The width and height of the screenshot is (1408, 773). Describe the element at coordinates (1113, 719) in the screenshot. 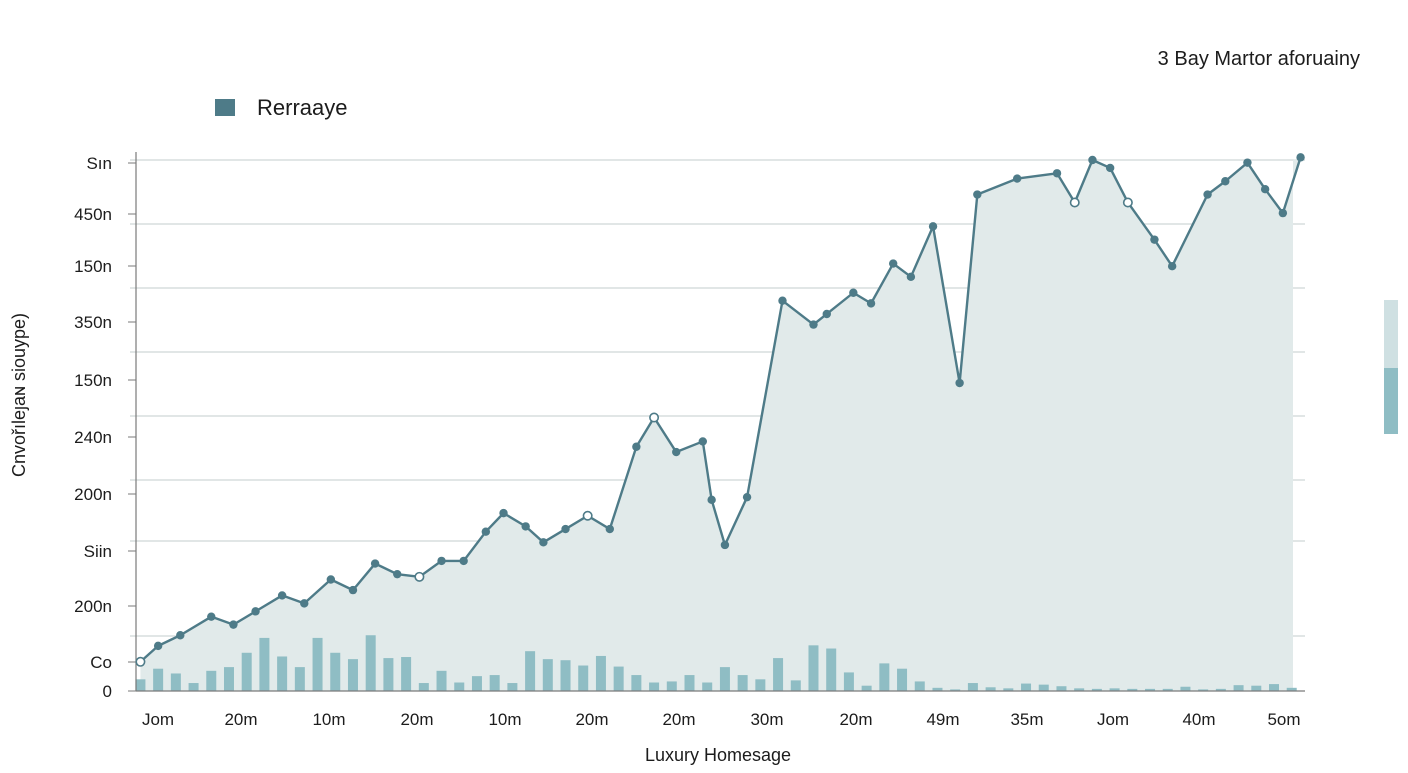

I see `x-tick-label: Jom` at that location.